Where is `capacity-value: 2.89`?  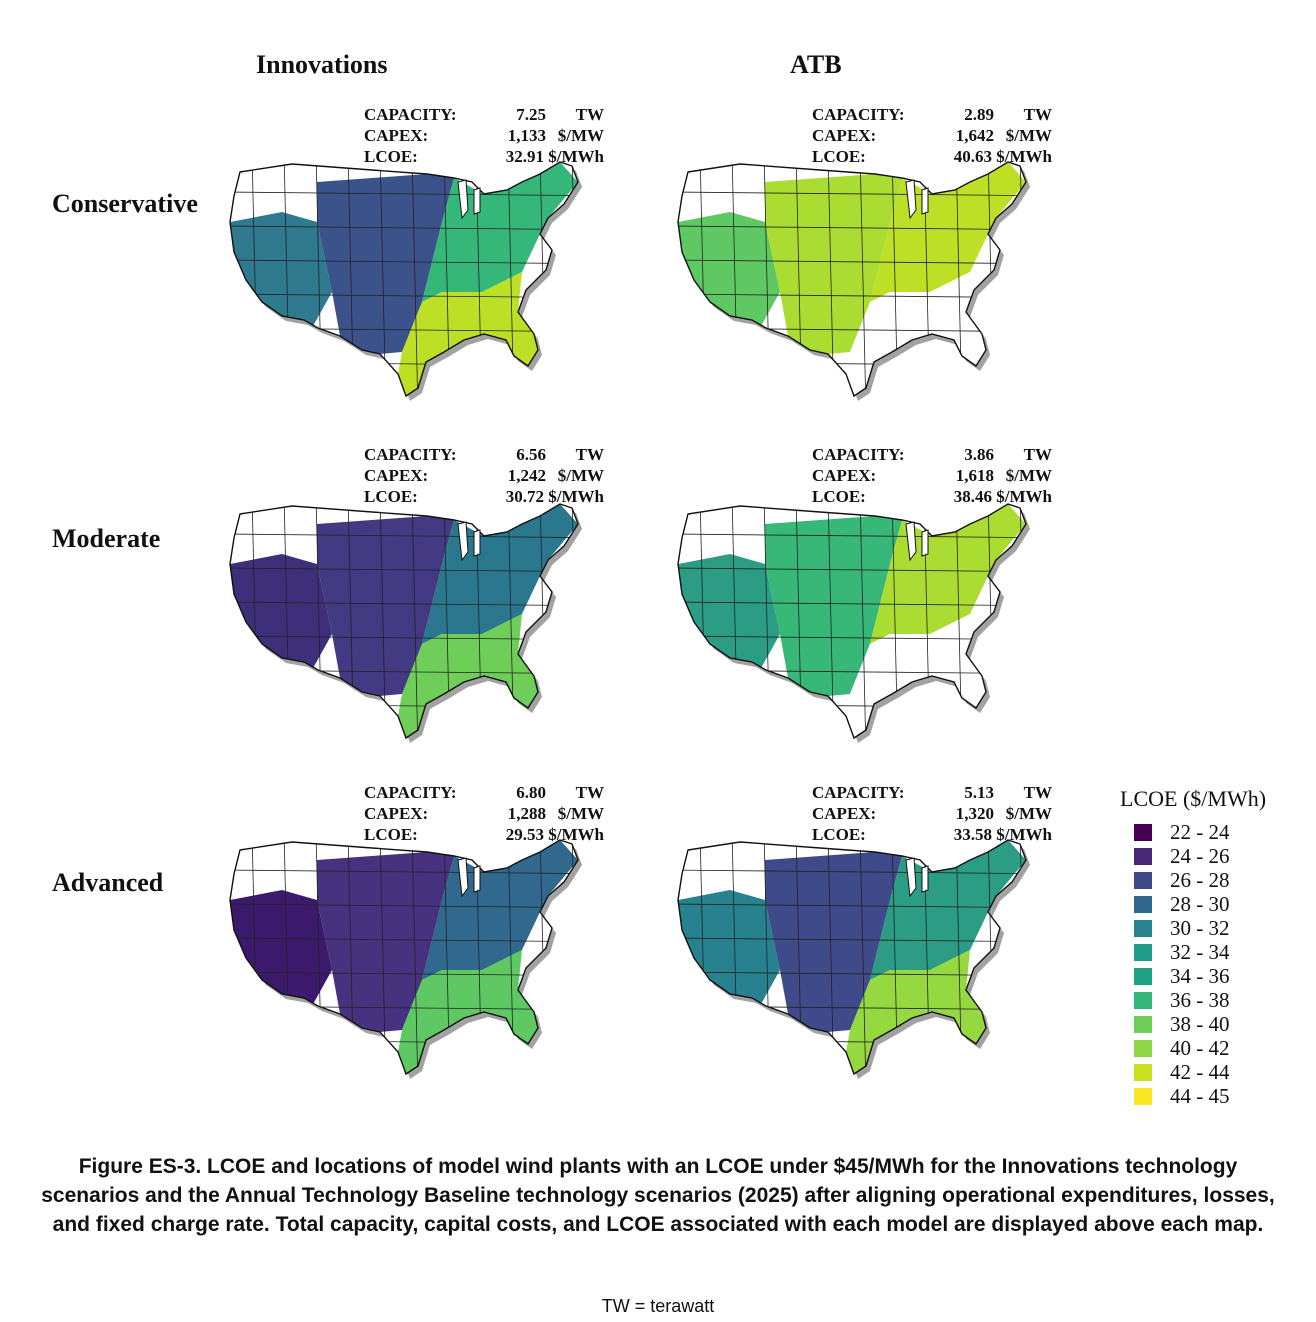 capacity-value: 2.89 is located at coordinates (979, 114).